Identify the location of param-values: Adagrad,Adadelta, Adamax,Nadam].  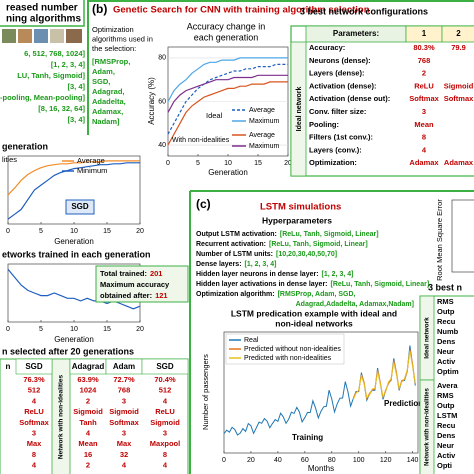
(355, 304).